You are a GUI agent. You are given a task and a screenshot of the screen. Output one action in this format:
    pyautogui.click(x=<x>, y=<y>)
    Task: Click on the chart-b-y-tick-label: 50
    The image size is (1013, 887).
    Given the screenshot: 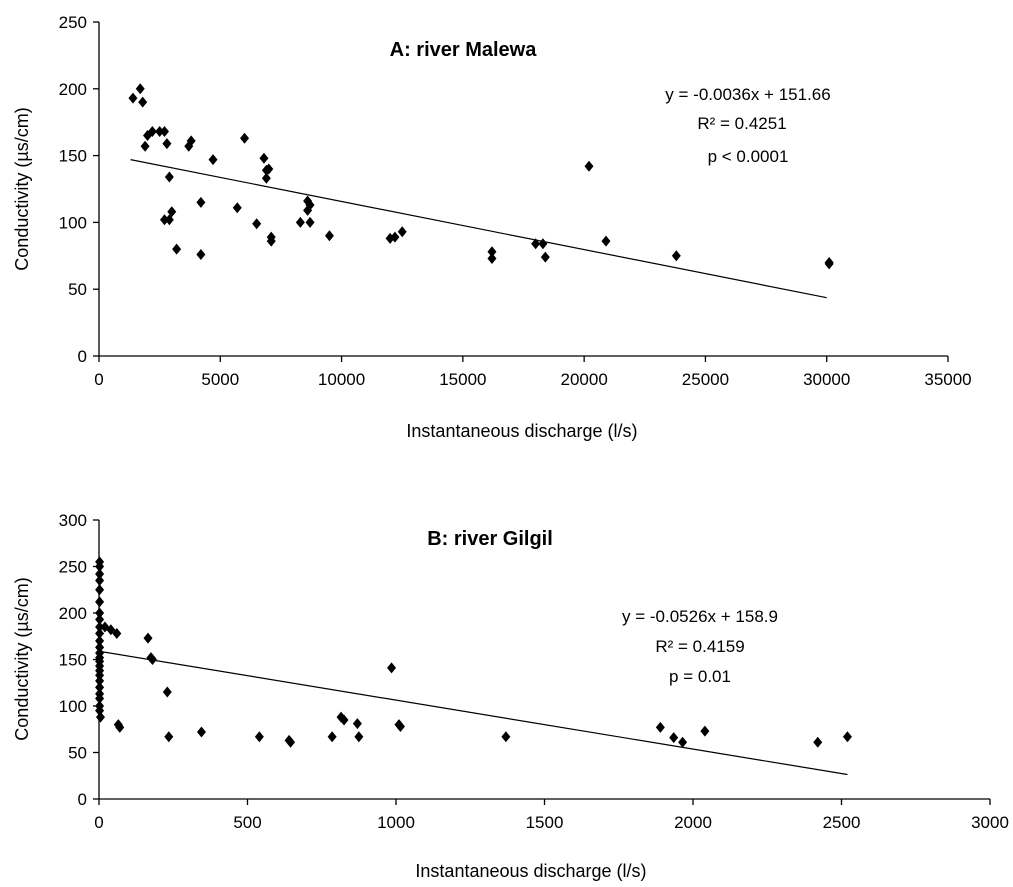 What is the action you would take?
    pyautogui.click(x=77, y=753)
    